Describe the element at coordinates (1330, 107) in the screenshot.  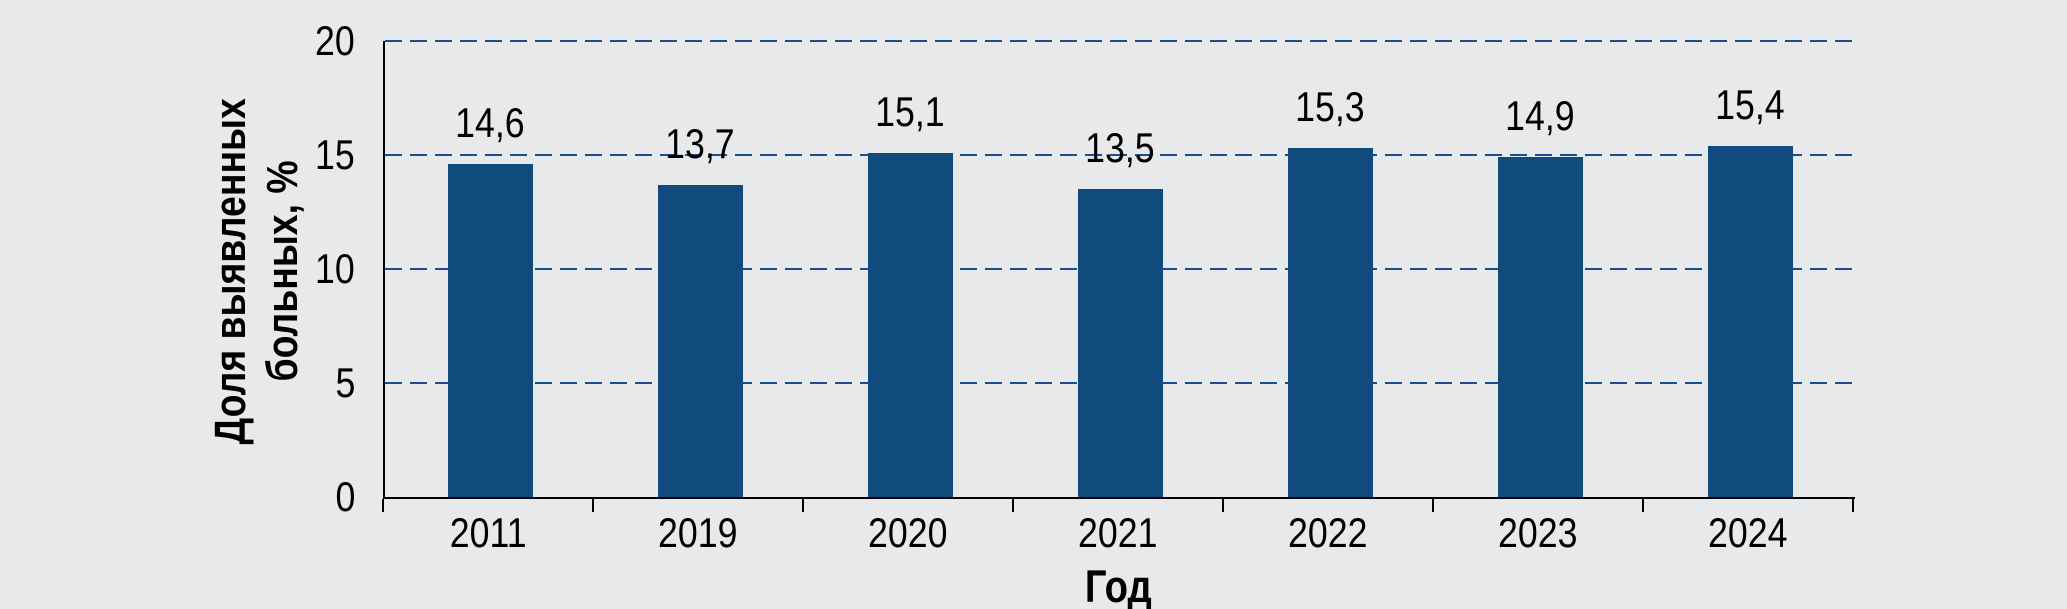
I see `bar-value-label-2022: 15,3` at that location.